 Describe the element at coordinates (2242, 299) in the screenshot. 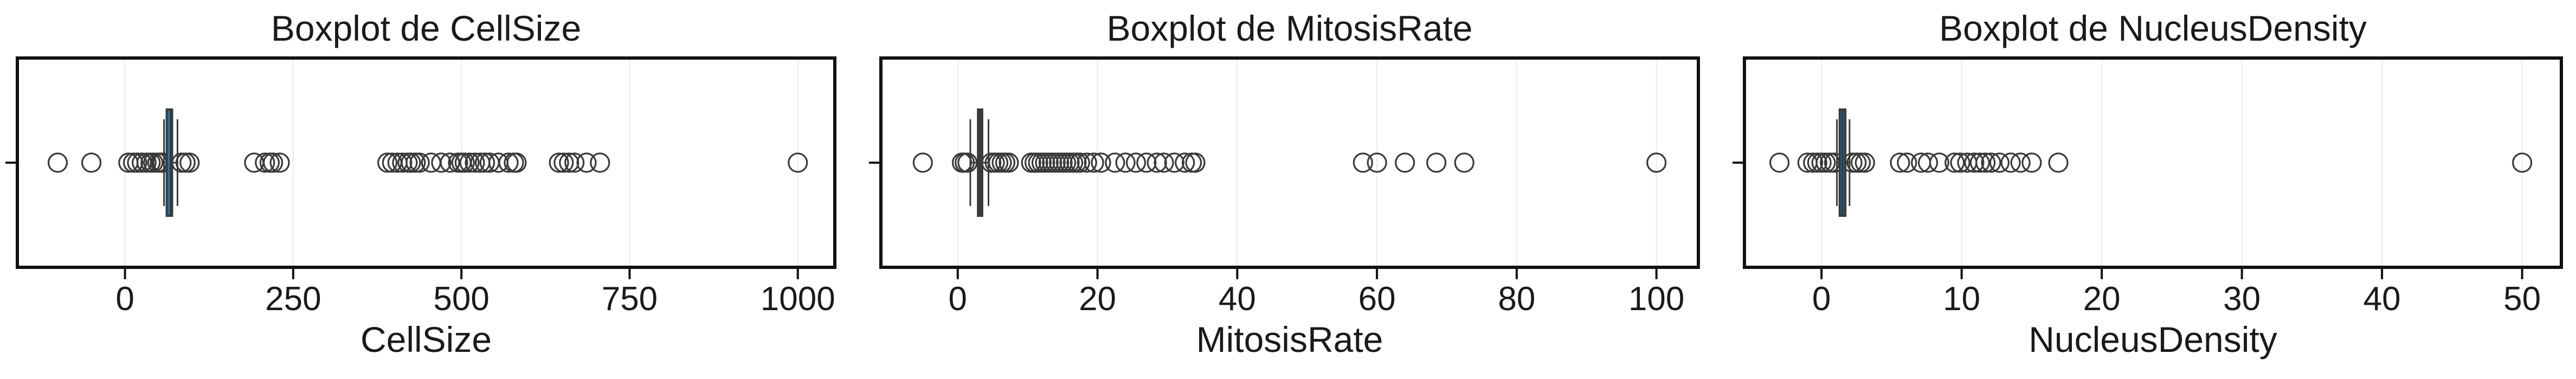

I see `x-tick-label: 30` at that location.